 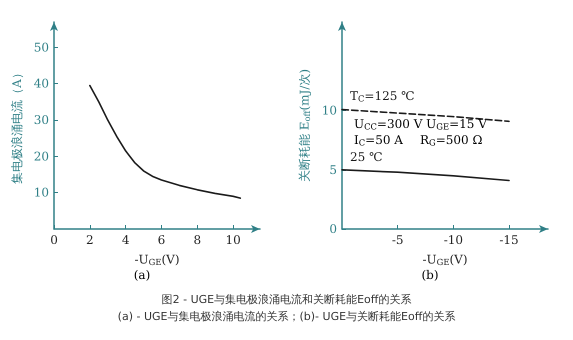 I want to click on x-tick-label: 6, so click(x=162, y=240).